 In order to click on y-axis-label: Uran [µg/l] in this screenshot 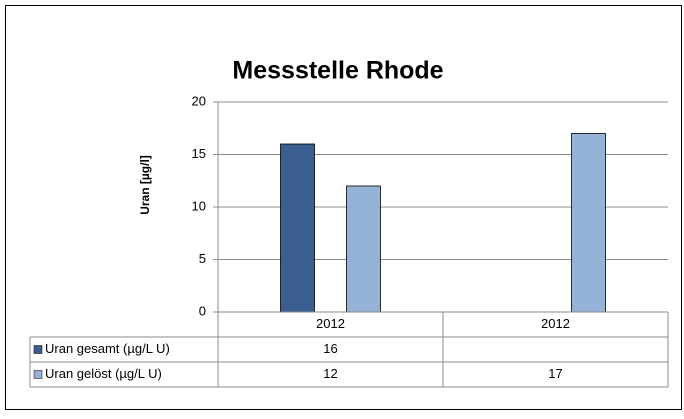, I will do `click(145, 185)`.